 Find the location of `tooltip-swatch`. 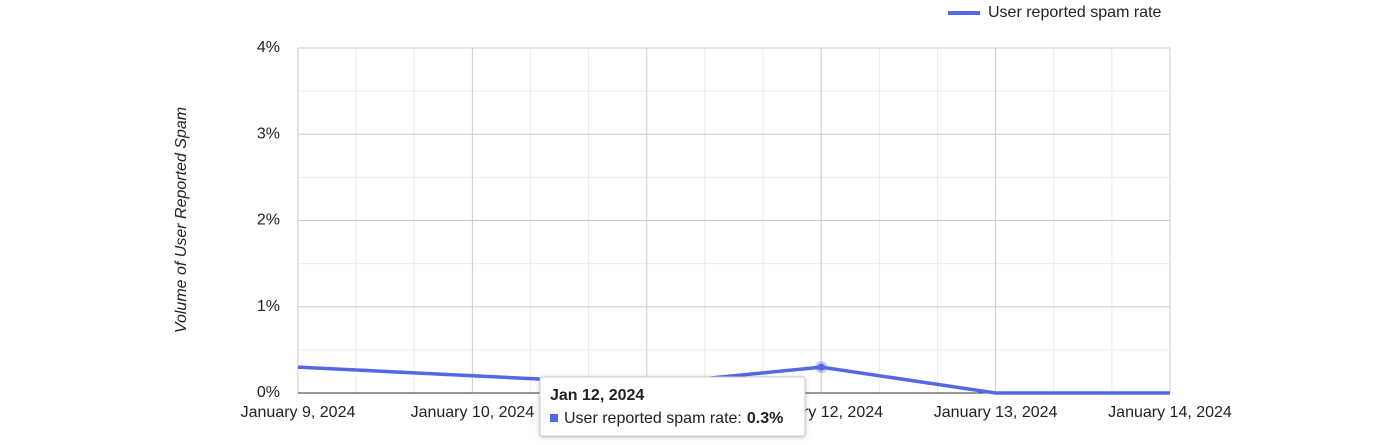

tooltip-swatch is located at coordinates (554, 418).